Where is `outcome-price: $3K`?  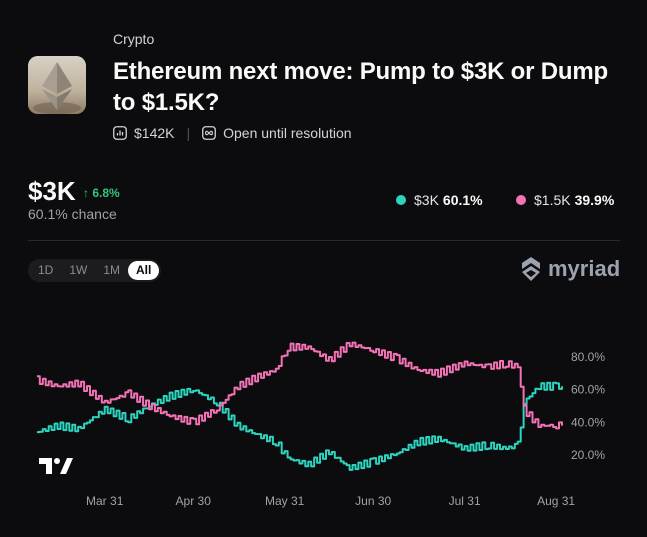
outcome-price: $3K is located at coordinates (52, 191).